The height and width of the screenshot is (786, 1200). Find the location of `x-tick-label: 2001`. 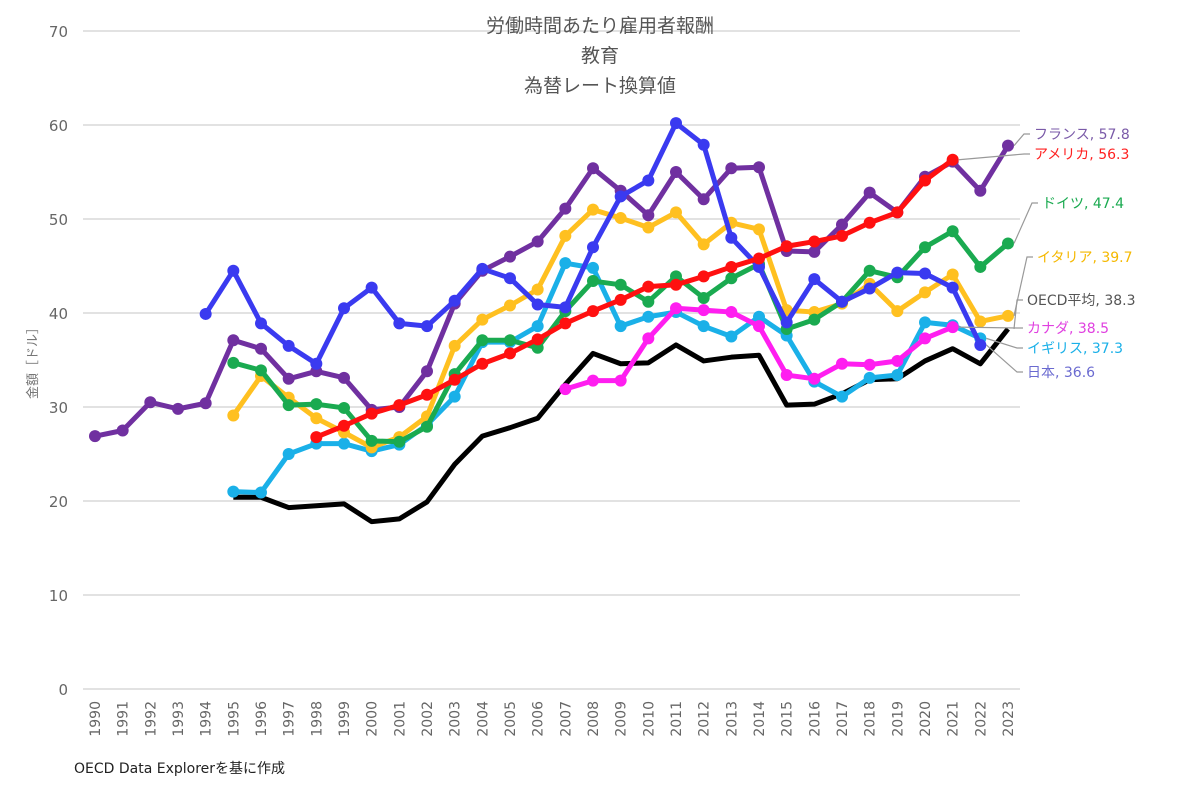

x-tick-label: 2001 is located at coordinates (400, 719).